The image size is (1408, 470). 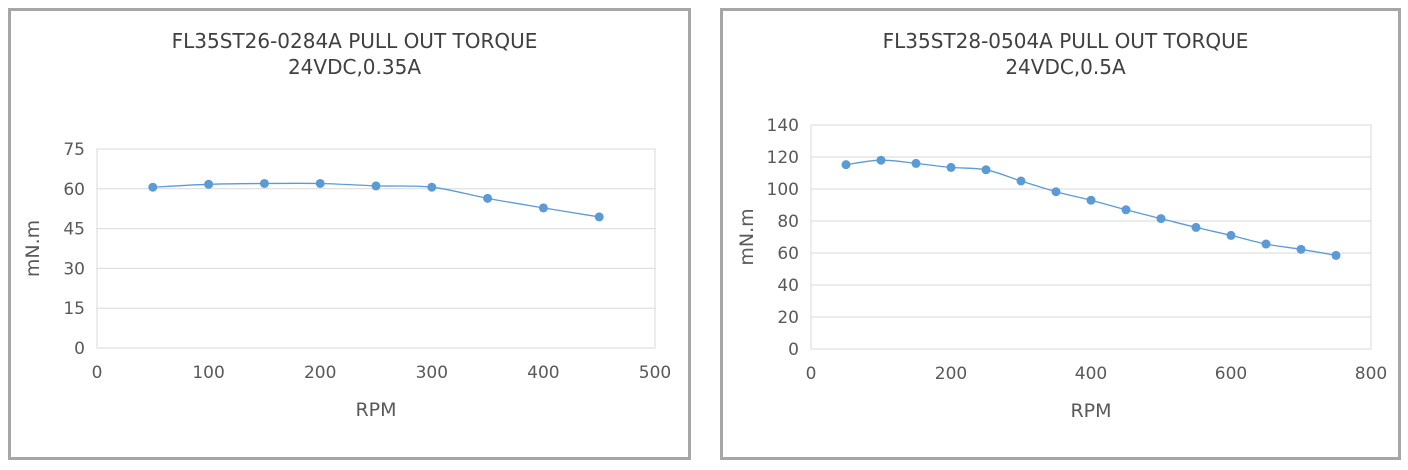 I want to click on x-tick-label: 500, so click(x=655, y=373).